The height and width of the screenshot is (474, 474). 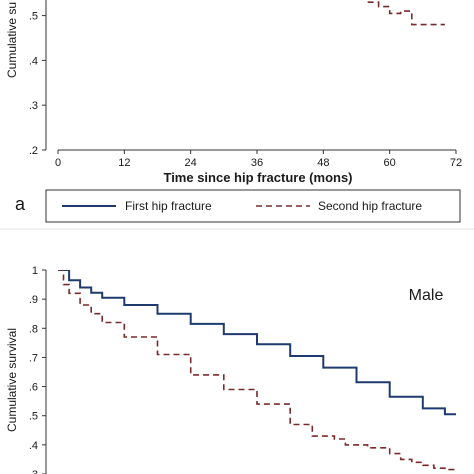 What do you see at coordinates (33, 358) in the screenshot?
I see `y-tick-label: .7` at bounding box center [33, 358].